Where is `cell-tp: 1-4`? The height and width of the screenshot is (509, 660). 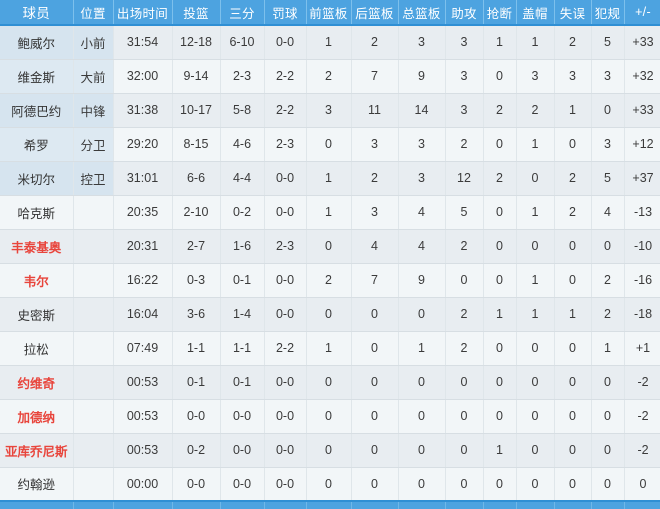
cell-tp: 1-4 is located at coordinates (242, 314).